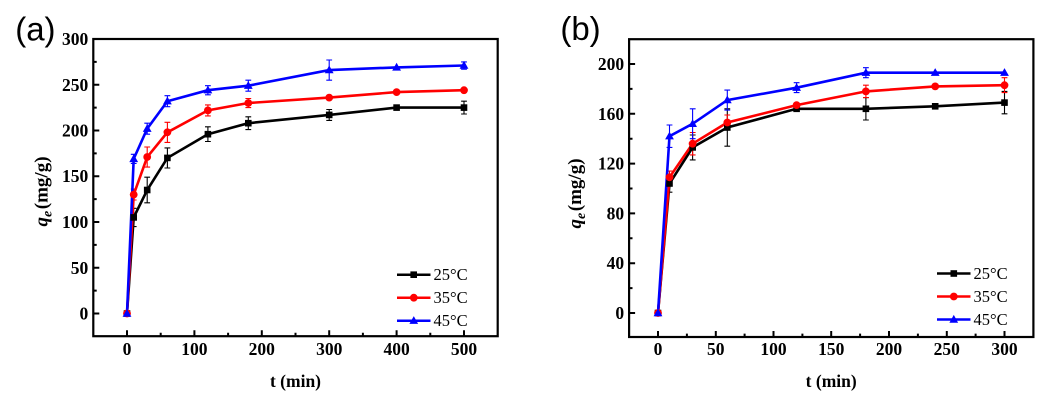 The width and height of the screenshot is (1058, 401). Describe the element at coordinates (616, 213) in the screenshot. I see `svg-text: 80` at that location.